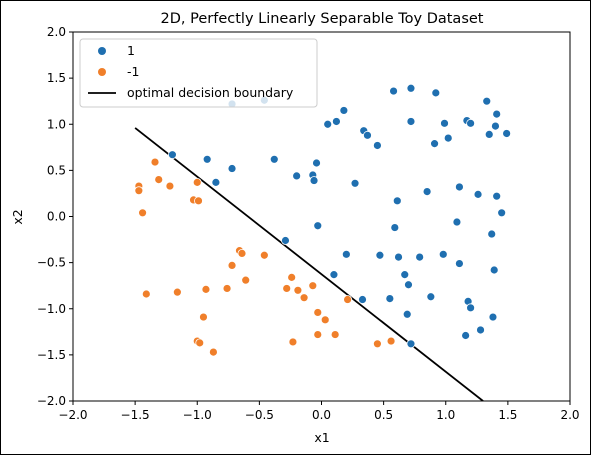  What do you see at coordinates (507, 415) in the screenshot?
I see `x-tick-label: 1.5` at bounding box center [507, 415].